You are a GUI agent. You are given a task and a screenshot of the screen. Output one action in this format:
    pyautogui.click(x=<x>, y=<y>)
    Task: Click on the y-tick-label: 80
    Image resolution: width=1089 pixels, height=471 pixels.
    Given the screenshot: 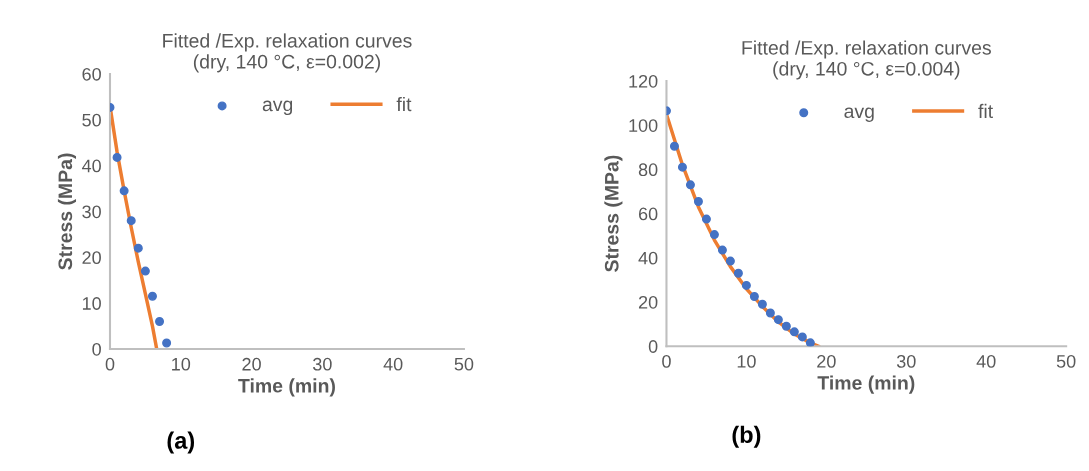 What is the action you would take?
    pyautogui.click(x=648, y=170)
    